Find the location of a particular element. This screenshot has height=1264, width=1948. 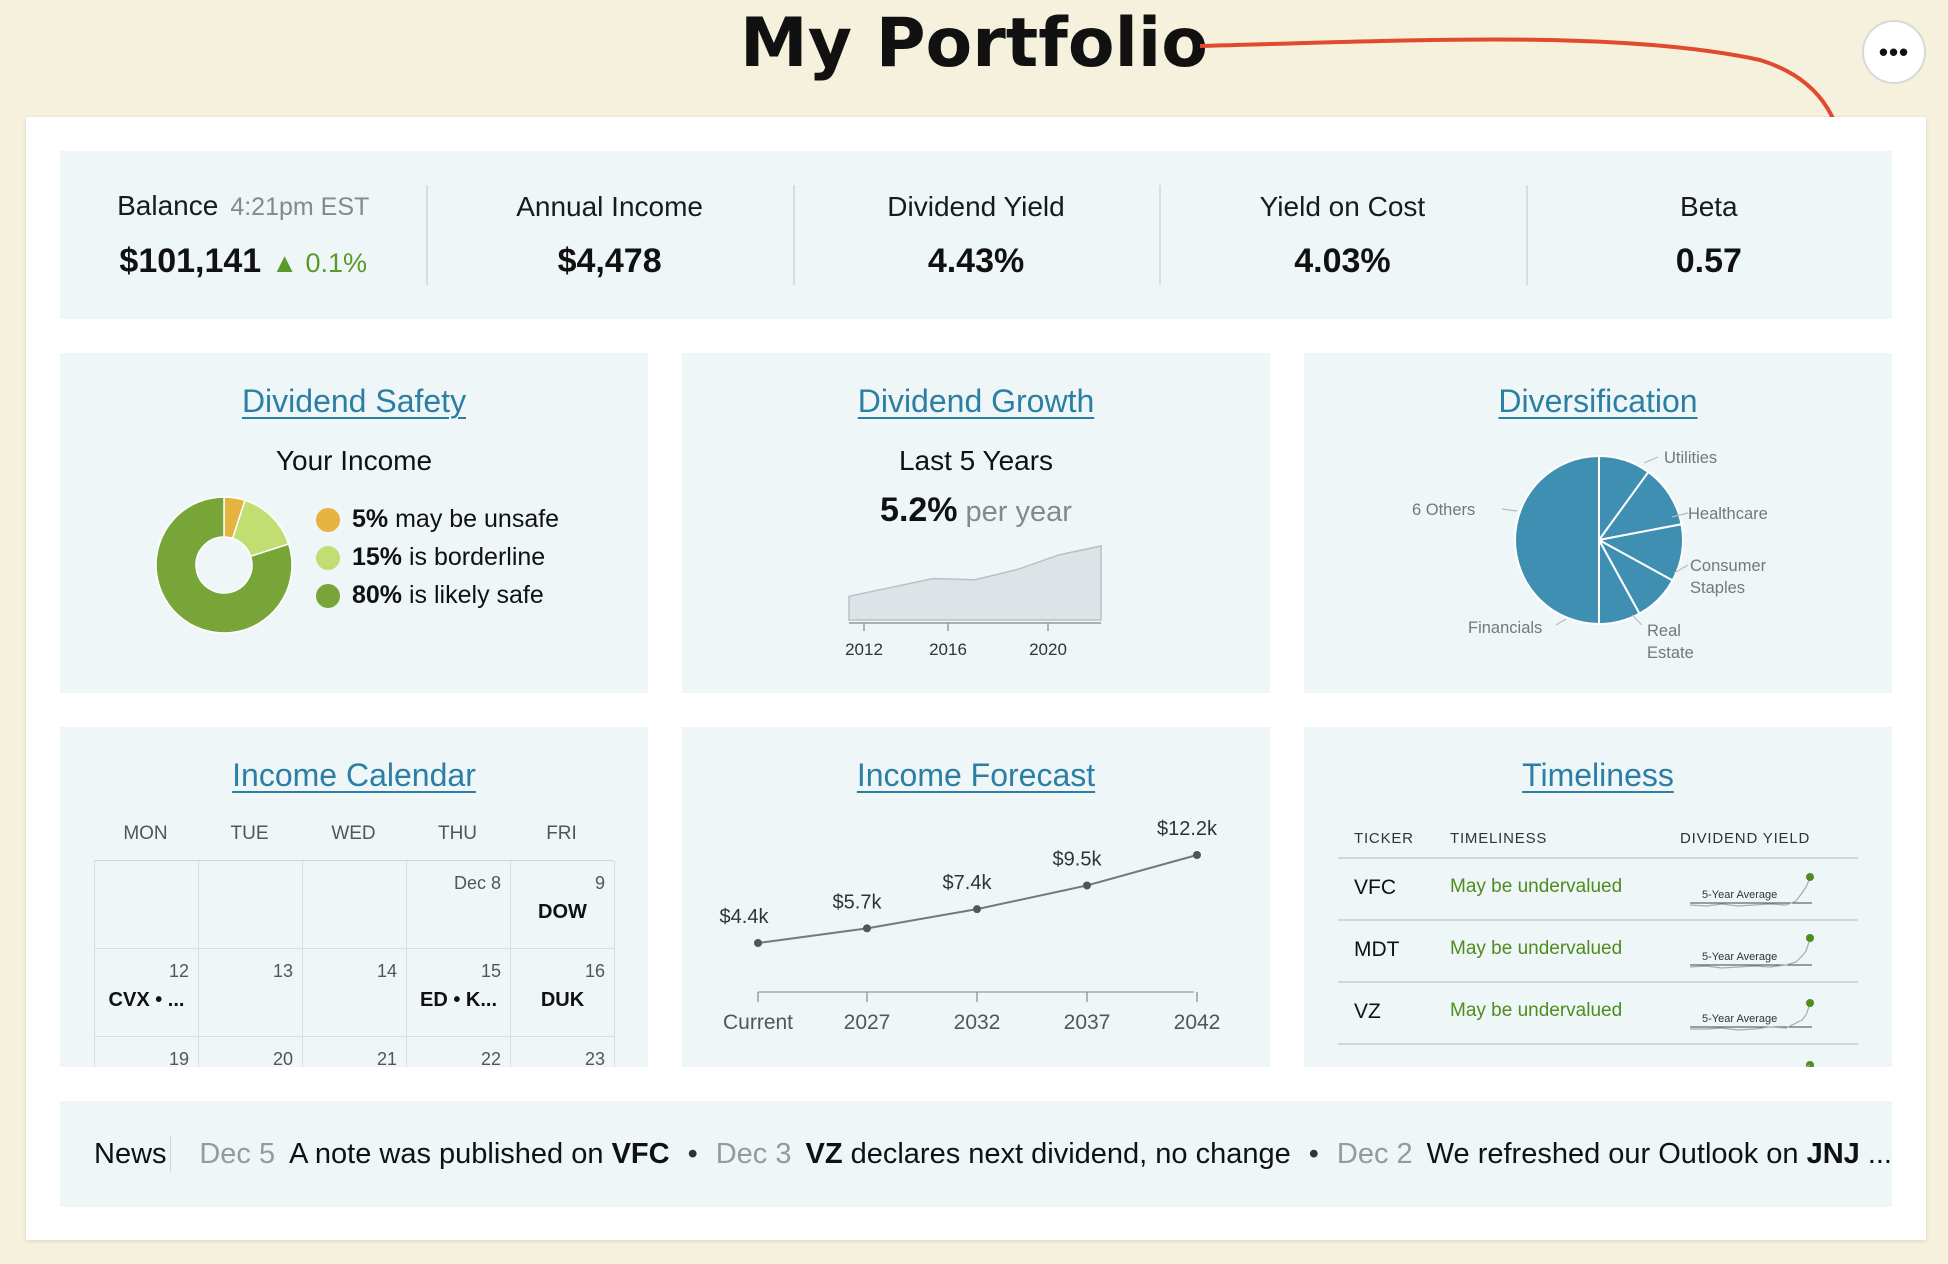

forecast-value-label: $12.2k is located at coordinates (1187, 829).